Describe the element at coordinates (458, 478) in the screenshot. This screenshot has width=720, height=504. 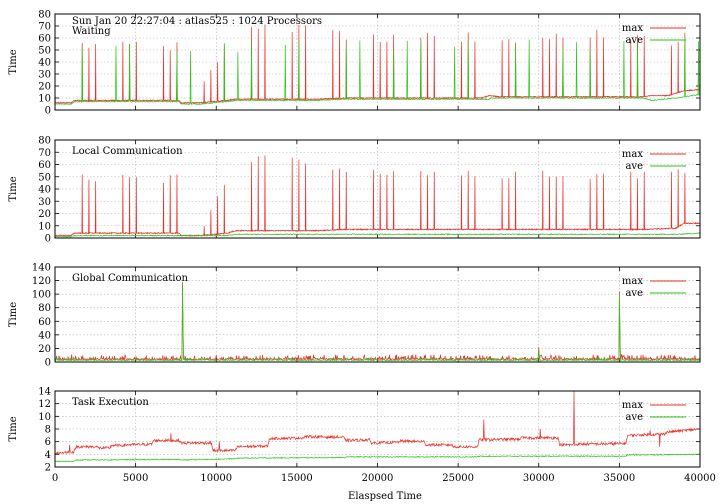
I see `x-tick-label: 25000` at that location.